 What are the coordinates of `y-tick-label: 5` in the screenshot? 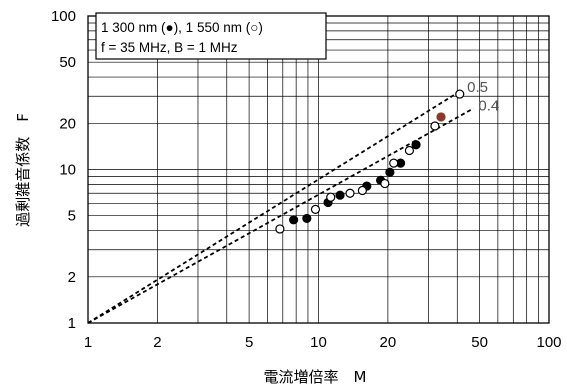 It's located at (72, 216).